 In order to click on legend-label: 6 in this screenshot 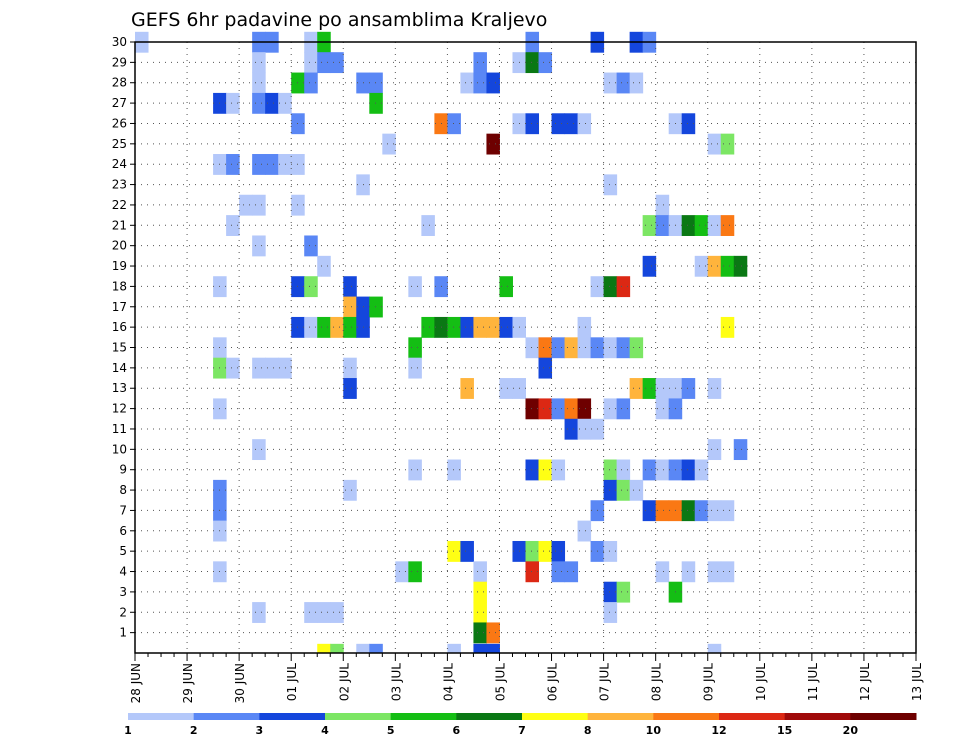, I will do `click(457, 730)`.